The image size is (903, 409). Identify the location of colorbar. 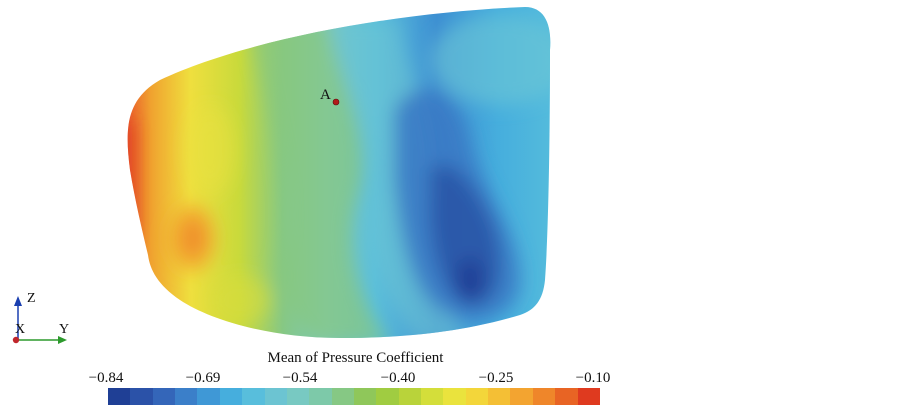
(354, 396).